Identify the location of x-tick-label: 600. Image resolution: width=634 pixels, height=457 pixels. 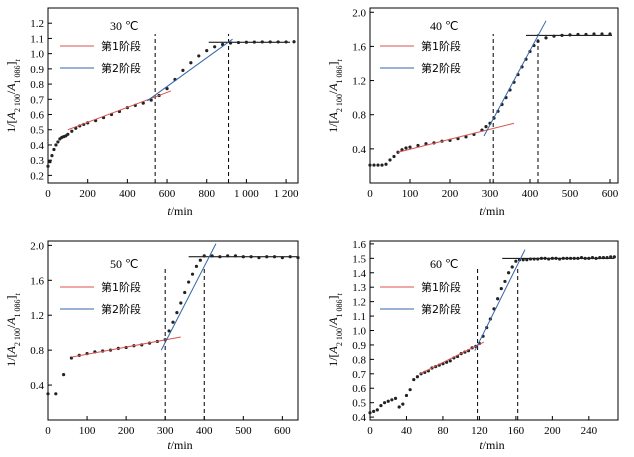
(610, 194).